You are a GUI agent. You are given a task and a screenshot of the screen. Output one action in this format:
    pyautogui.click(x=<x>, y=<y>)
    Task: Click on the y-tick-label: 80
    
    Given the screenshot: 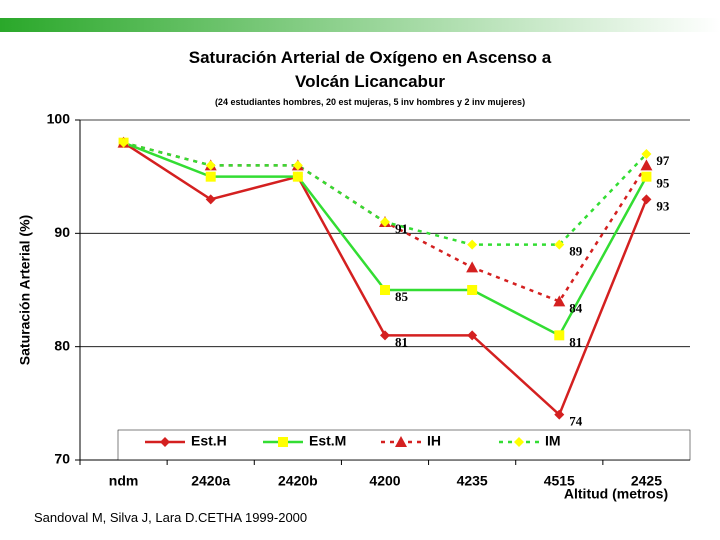 What is the action you would take?
    pyautogui.click(x=62, y=345)
    